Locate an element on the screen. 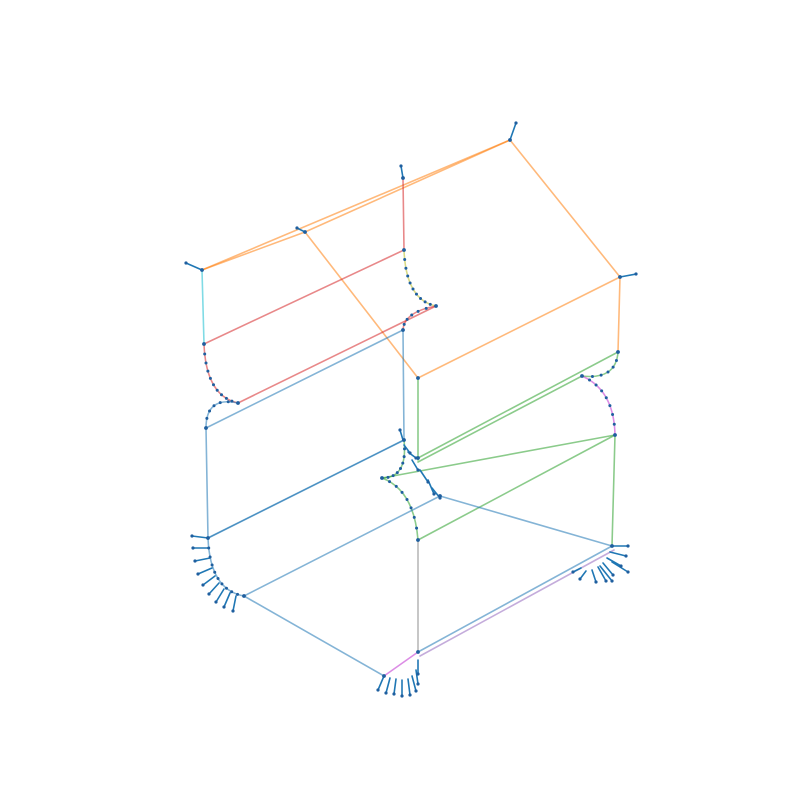 Image resolution: width=800 pixels, height=800 pixels. green-edge-upper is located at coordinates (518, 405).